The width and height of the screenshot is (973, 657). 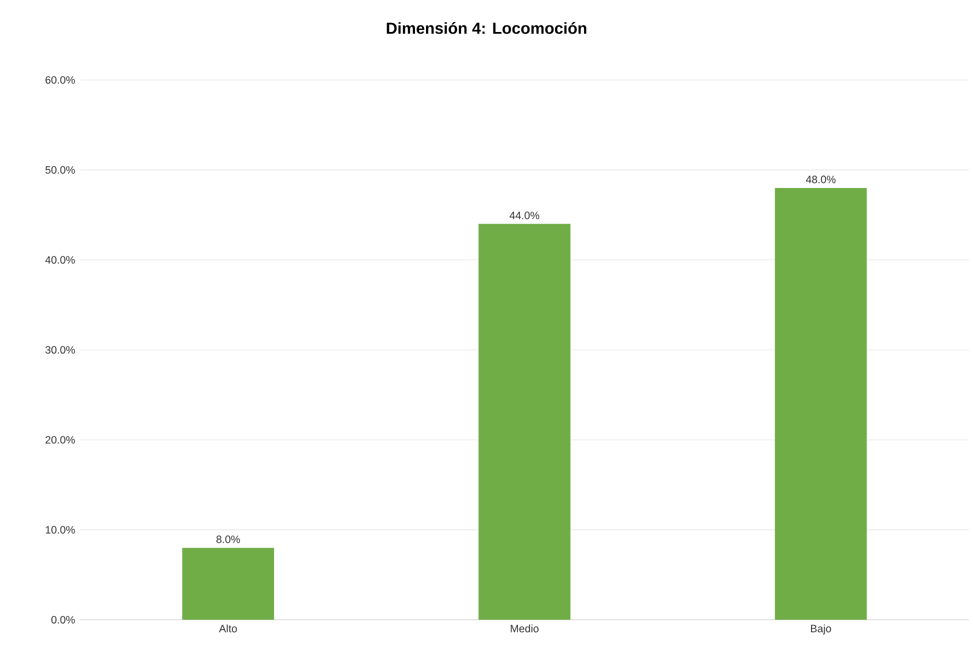 I want to click on chart-title: Dimensión 4: Locomoción, so click(x=486, y=28).